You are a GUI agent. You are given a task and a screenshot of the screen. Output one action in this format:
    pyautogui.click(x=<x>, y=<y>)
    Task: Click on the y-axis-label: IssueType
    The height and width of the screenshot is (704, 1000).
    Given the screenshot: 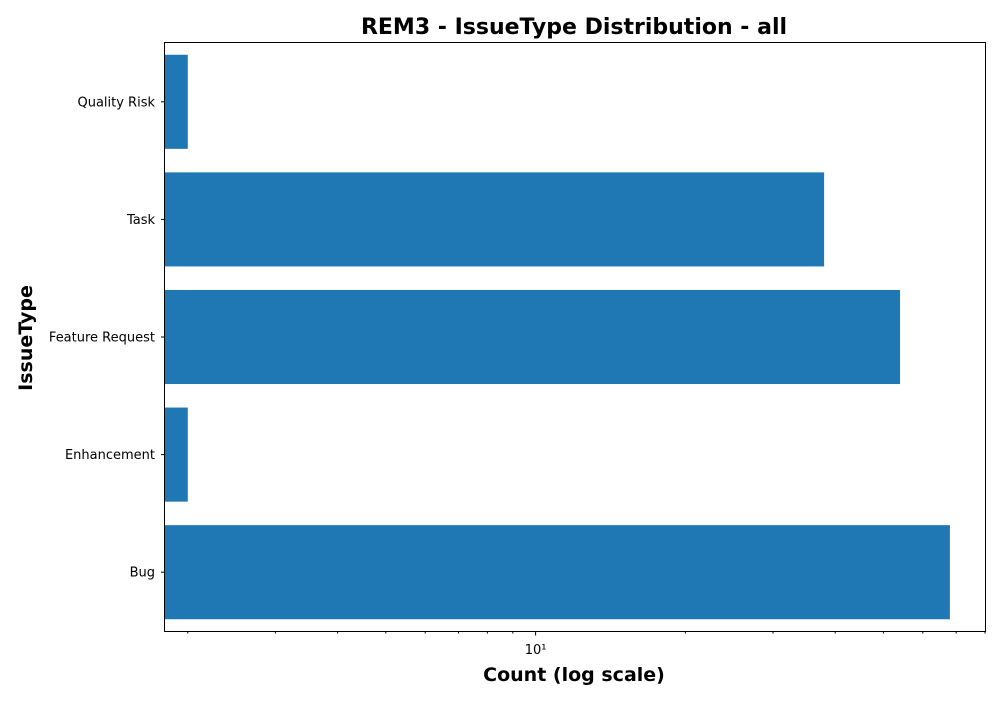 What is the action you would take?
    pyautogui.click(x=26, y=338)
    